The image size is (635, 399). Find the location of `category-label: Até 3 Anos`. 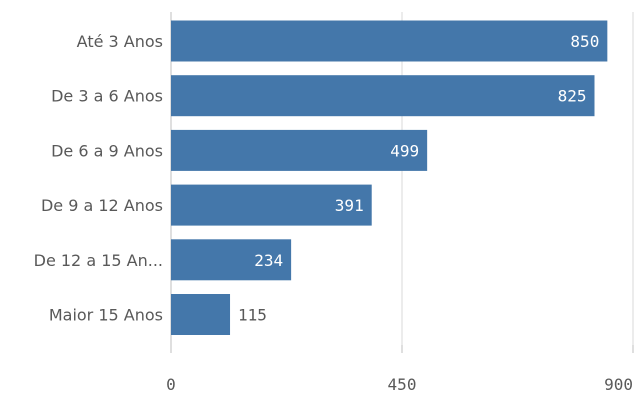

category-label: Até 3 Anos is located at coordinates (120, 41).